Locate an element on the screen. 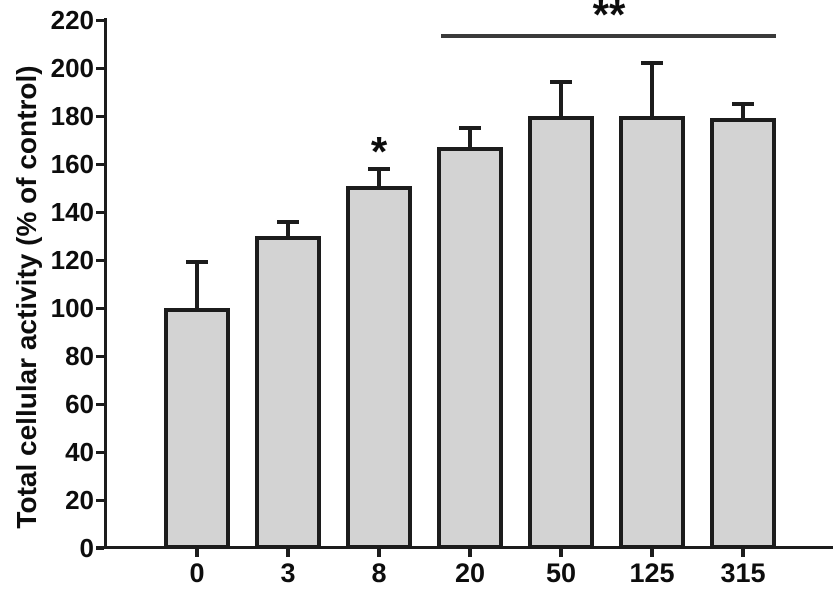 The image size is (837, 597). x-tick-label: 125 is located at coordinates (652, 573).